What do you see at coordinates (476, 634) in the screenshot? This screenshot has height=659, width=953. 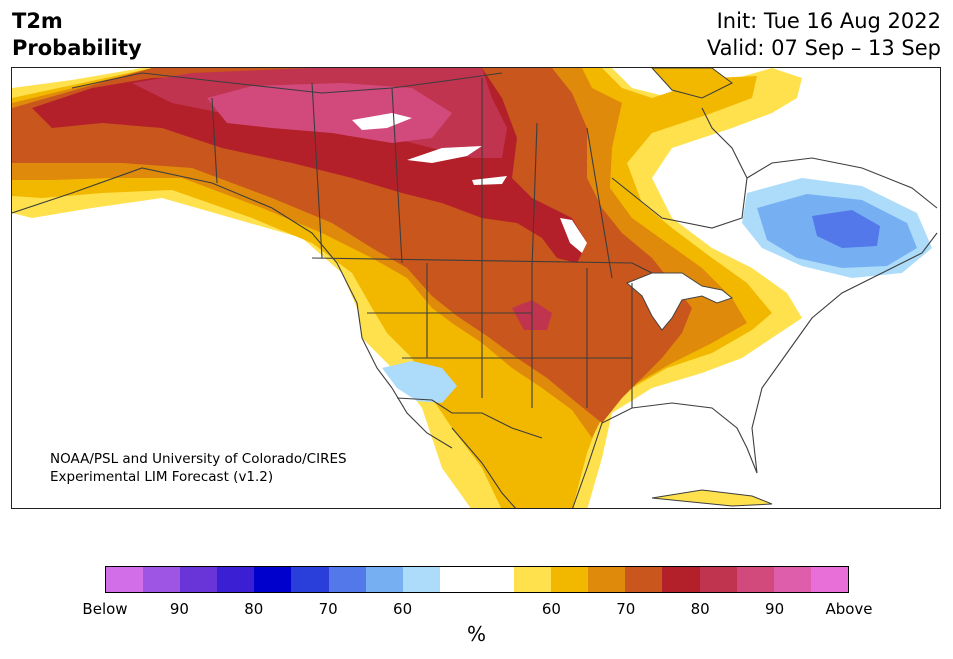 I see `colorbar-unit: %` at bounding box center [476, 634].